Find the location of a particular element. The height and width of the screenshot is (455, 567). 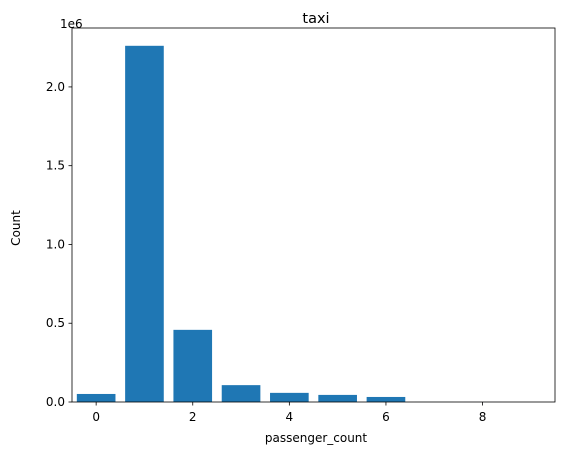

y-axis-label: Count is located at coordinates (16, 228).